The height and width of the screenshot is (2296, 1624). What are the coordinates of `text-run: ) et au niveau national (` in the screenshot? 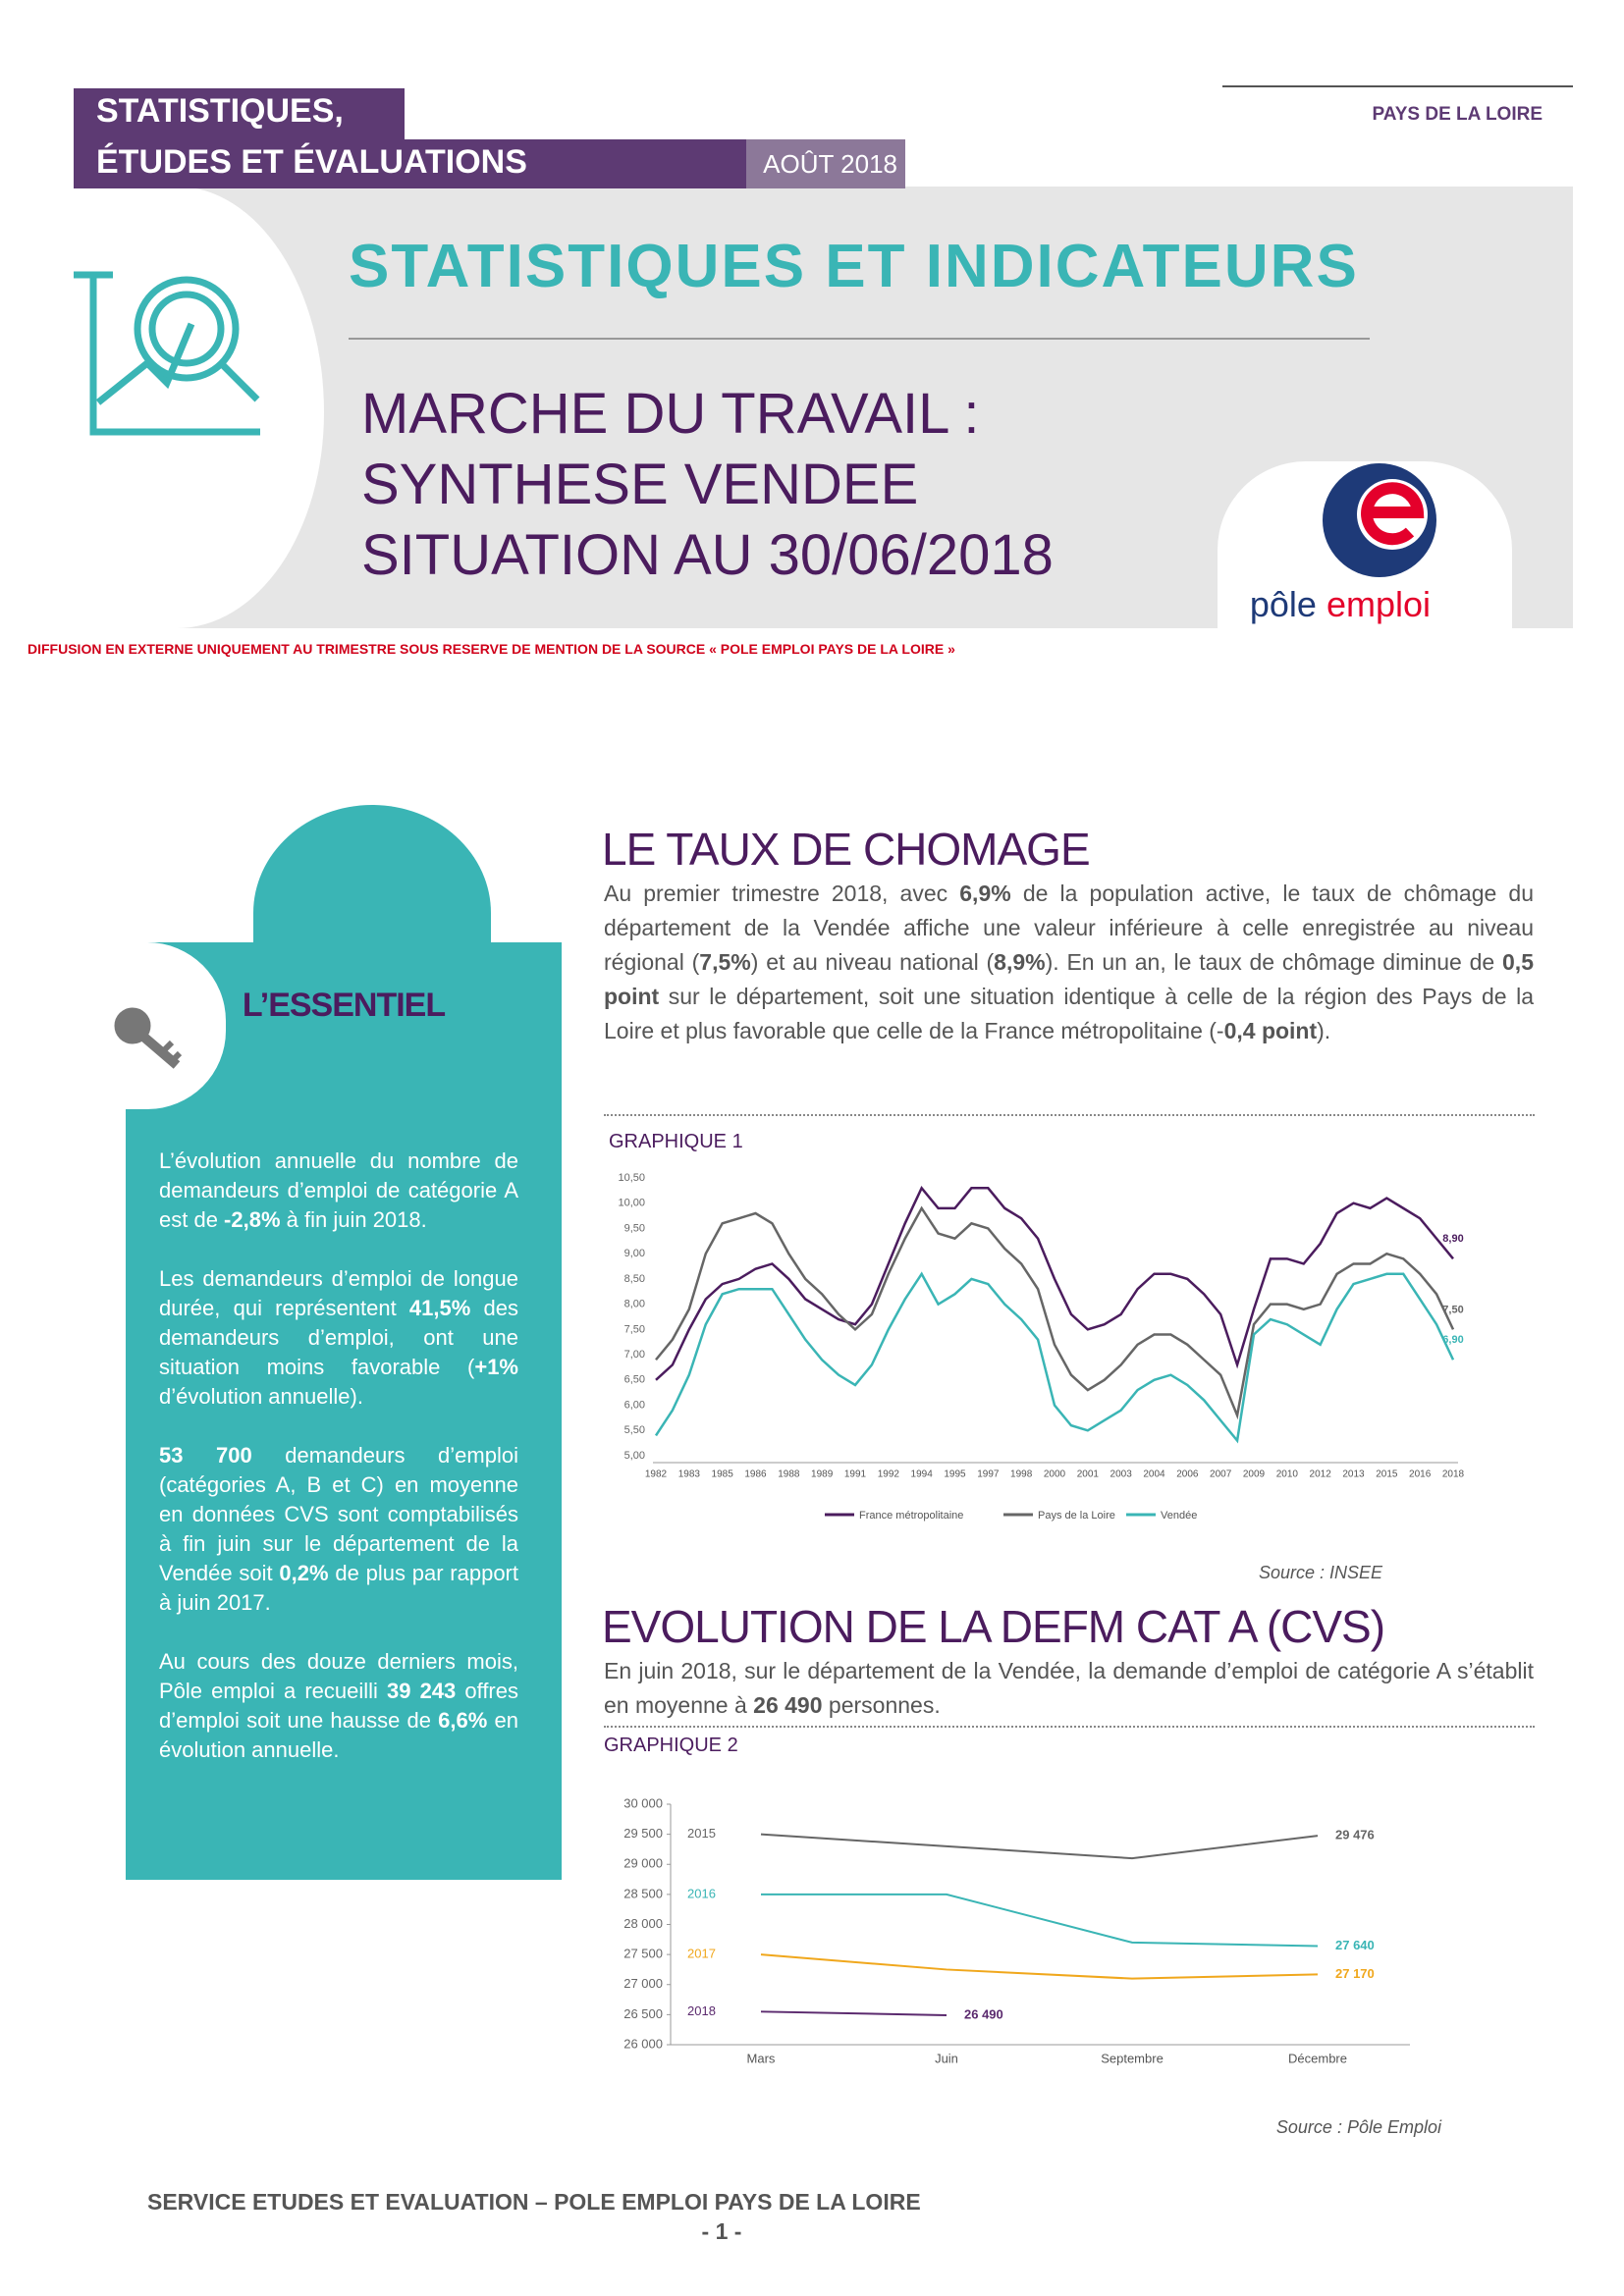 It's located at (872, 962).